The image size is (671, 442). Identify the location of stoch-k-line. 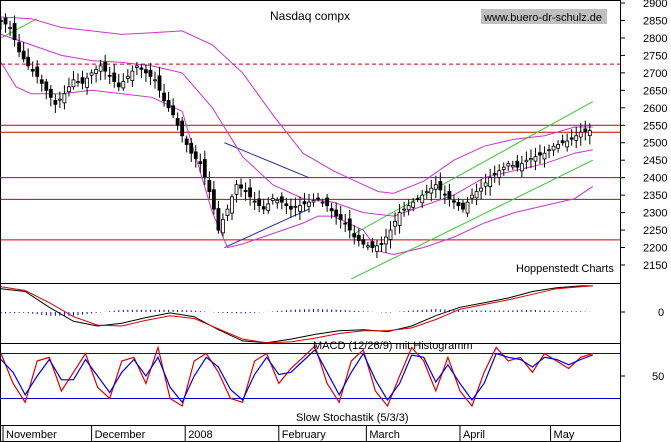
(296, 376).